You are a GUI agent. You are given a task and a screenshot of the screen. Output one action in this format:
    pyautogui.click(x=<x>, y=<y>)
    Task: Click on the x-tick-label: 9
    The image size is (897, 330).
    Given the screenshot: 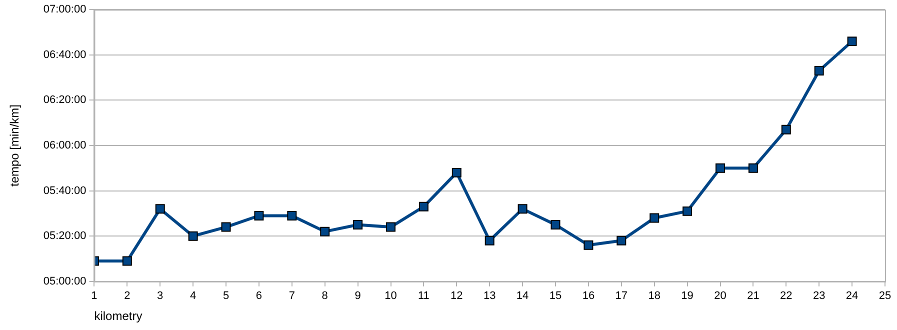 What is the action you would take?
    pyautogui.click(x=357, y=296)
    